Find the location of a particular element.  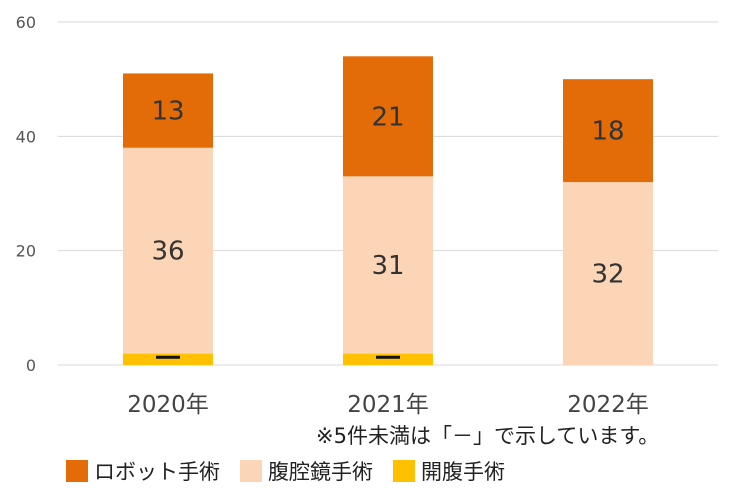

legend-item: 腹腔鏡手術 is located at coordinates (306, 471).